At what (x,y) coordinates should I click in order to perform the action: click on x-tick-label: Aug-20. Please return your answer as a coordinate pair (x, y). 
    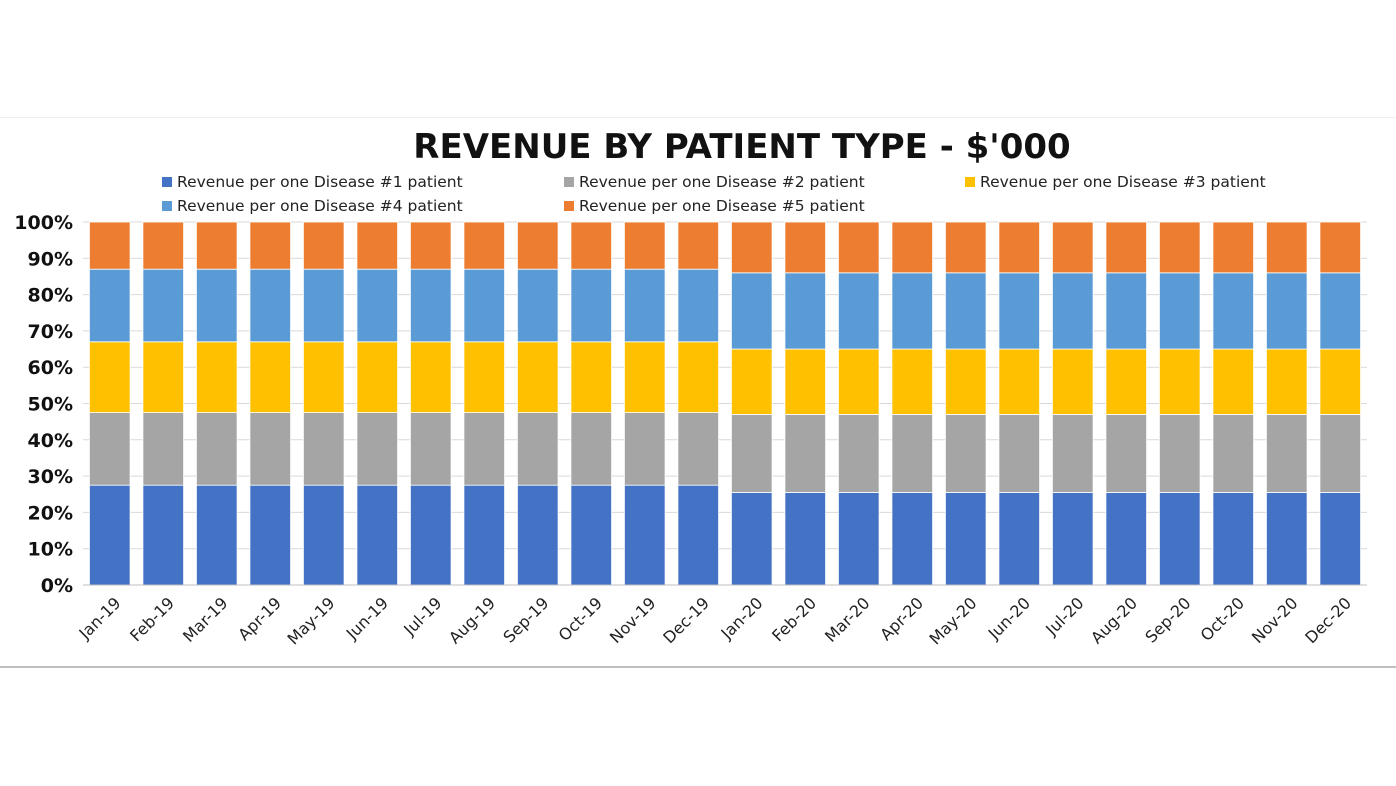
    Looking at the image, I should click on (1114, 620).